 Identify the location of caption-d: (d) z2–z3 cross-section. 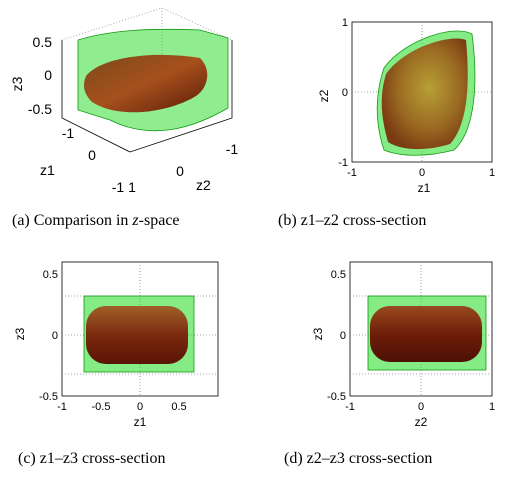
(358, 458).